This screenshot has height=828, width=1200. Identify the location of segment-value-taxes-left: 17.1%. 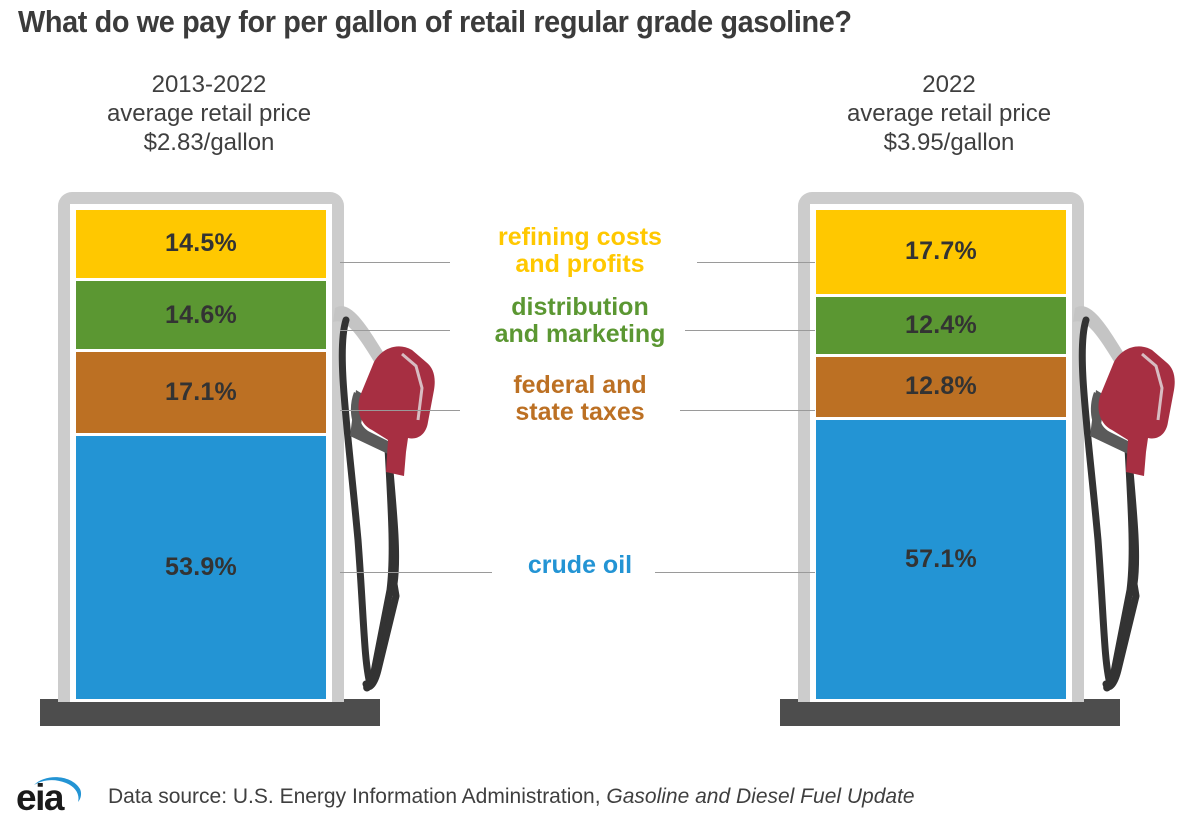
(201, 392).